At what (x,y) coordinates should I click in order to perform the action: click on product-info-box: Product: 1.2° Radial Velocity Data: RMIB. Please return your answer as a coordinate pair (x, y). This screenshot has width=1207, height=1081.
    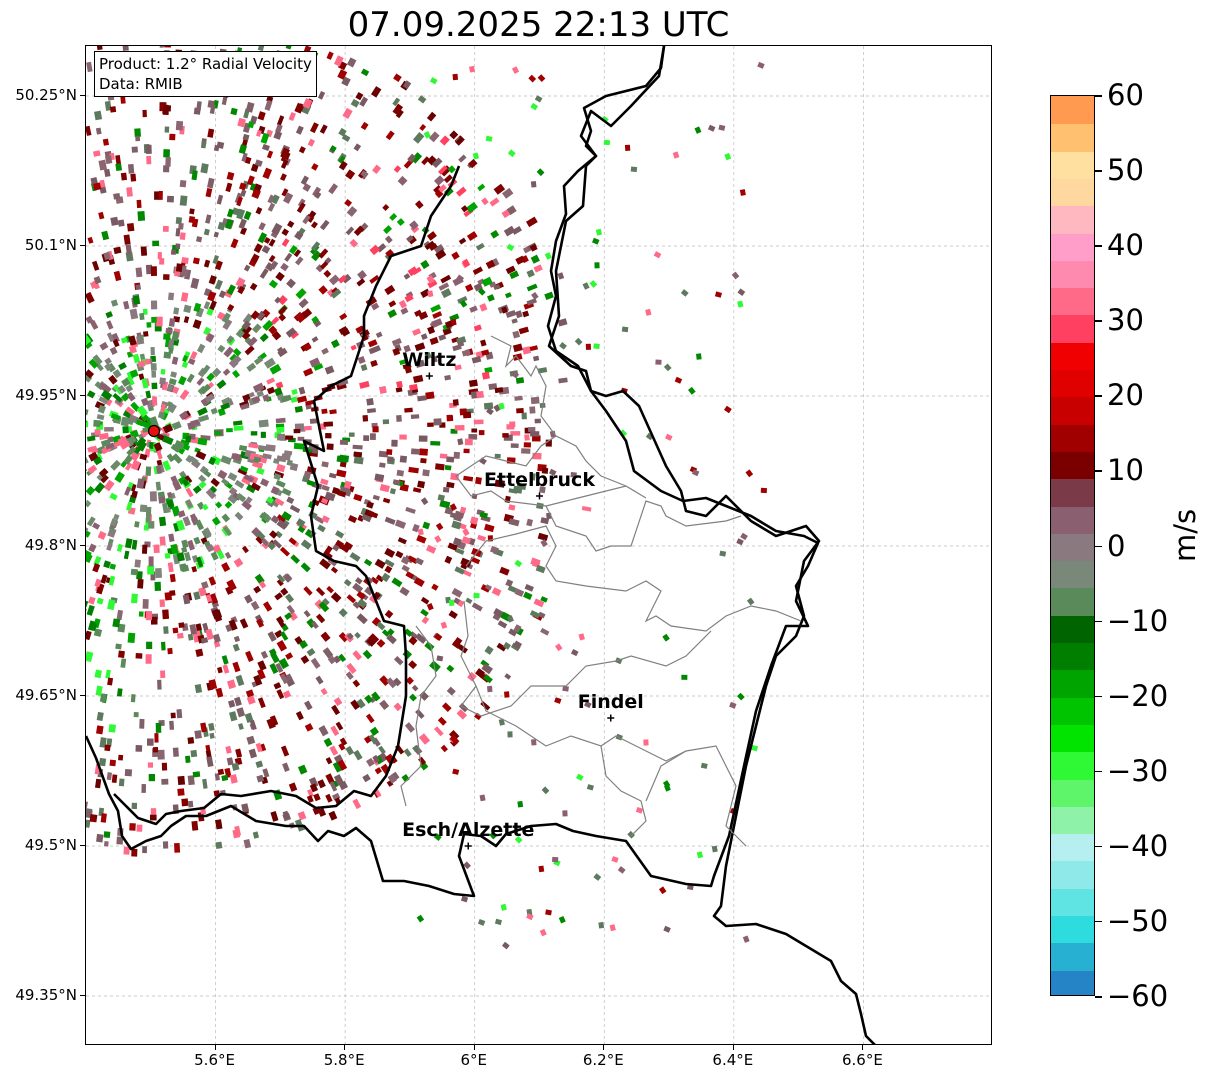
    Looking at the image, I should click on (205, 74).